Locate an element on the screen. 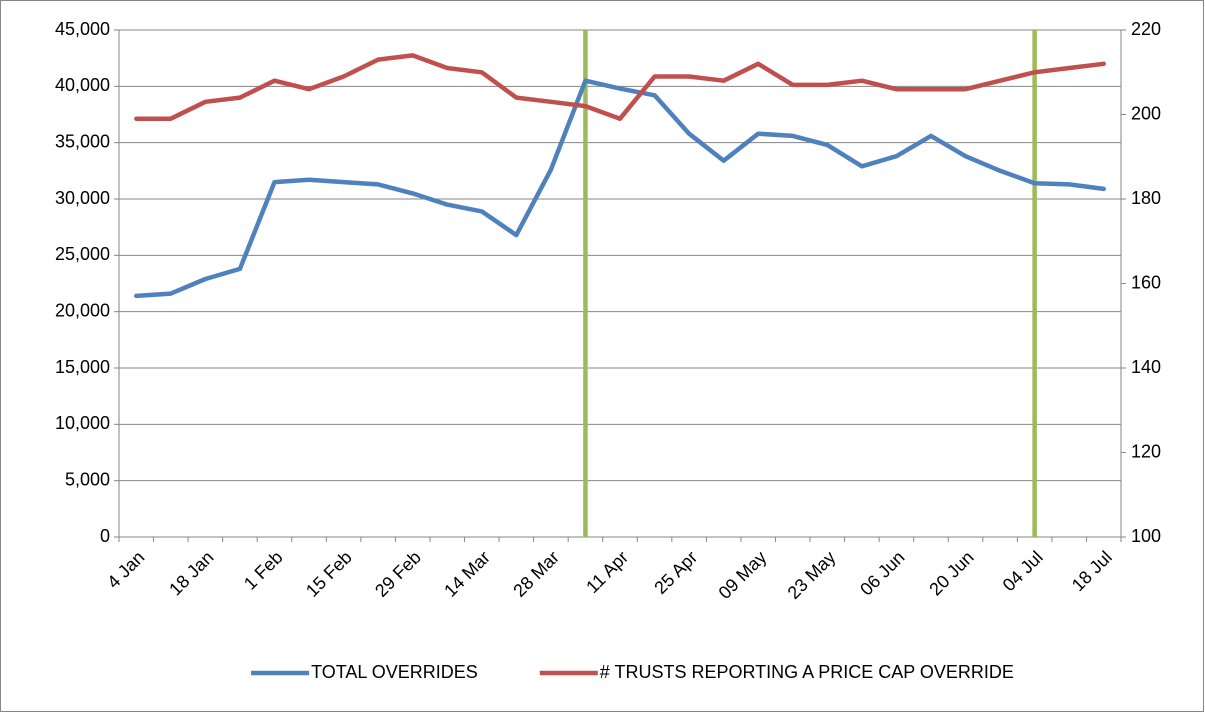 This screenshot has width=1205, height=713. y-tick-label: 20,000 is located at coordinates (82, 310).